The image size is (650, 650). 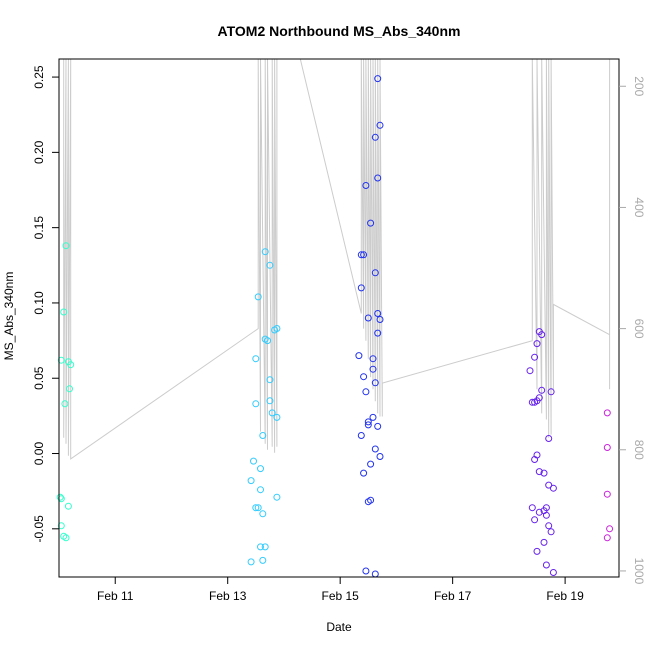 I want to click on x-axis-label: Date, so click(x=339, y=627).